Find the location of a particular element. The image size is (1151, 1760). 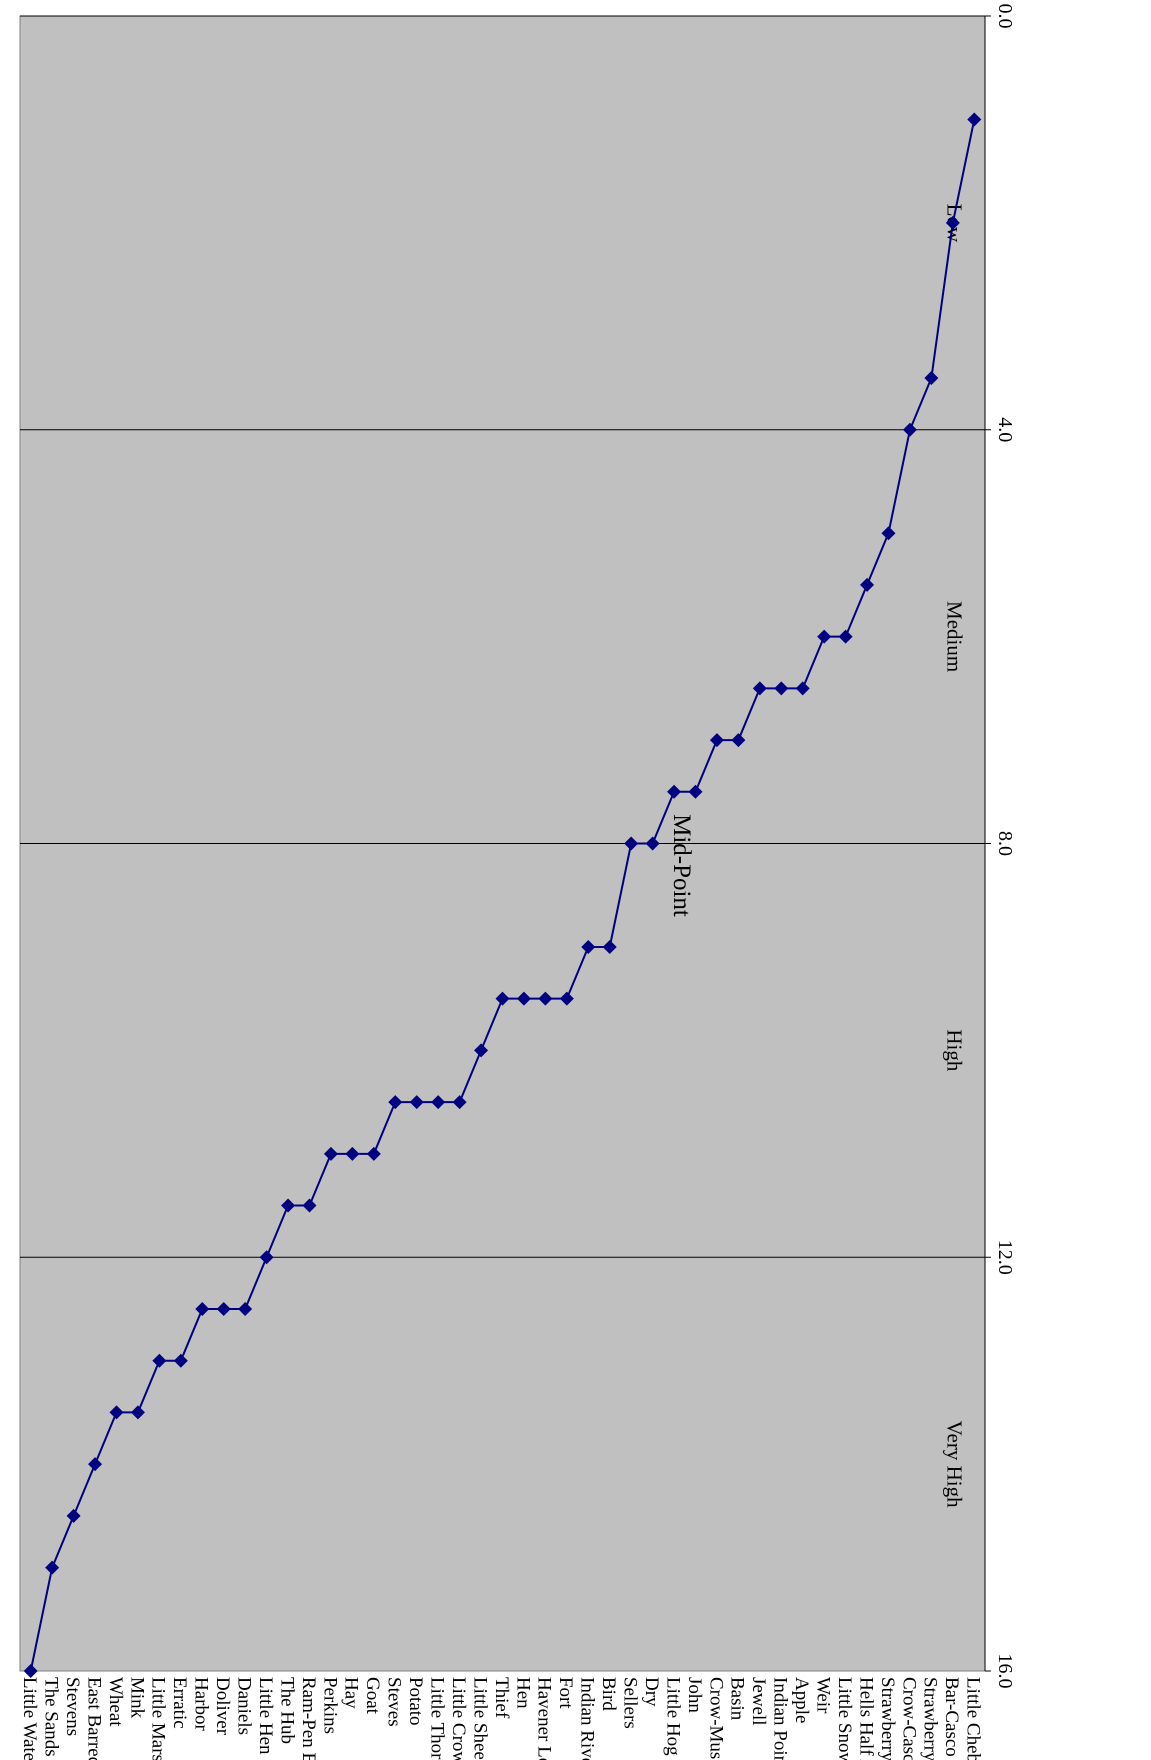

category-label: Little Sheep is located at coordinates (479, 1718).